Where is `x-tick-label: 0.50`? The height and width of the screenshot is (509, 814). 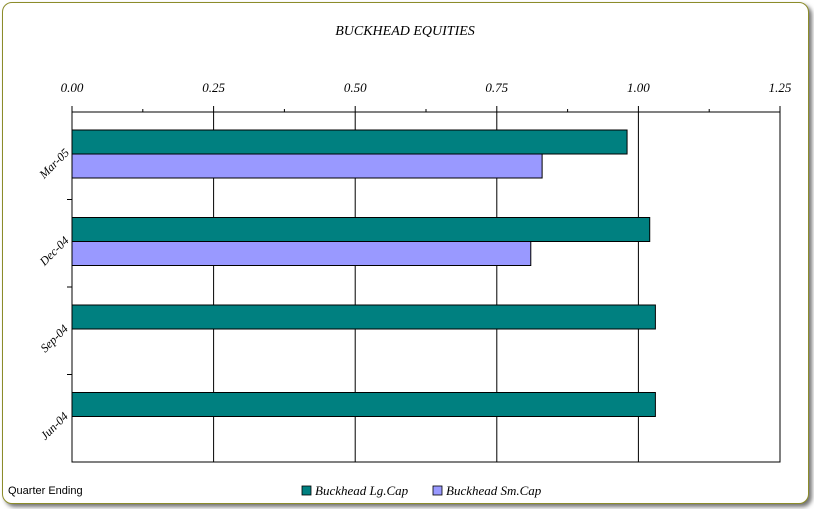
x-tick-label: 0.50 is located at coordinates (355, 87).